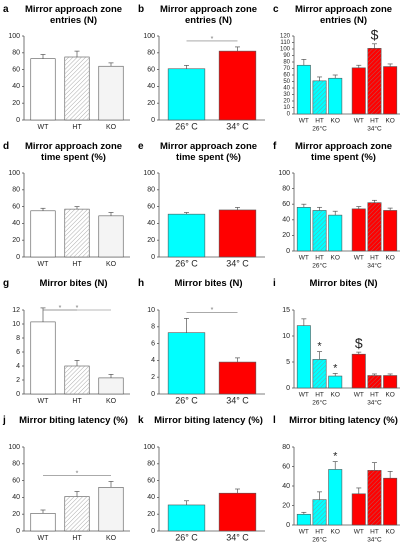 The height and width of the screenshot is (550, 405). I want to click on y-tick-label: 8, so click(18, 338).